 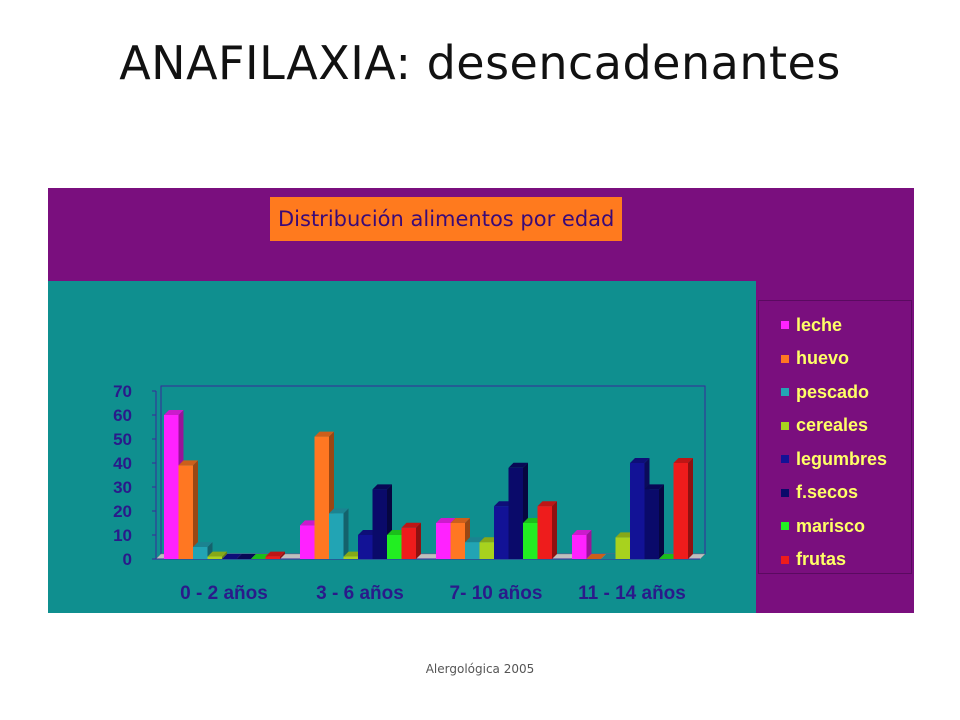 I want to click on y-tick-label: 50, so click(x=122, y=439).